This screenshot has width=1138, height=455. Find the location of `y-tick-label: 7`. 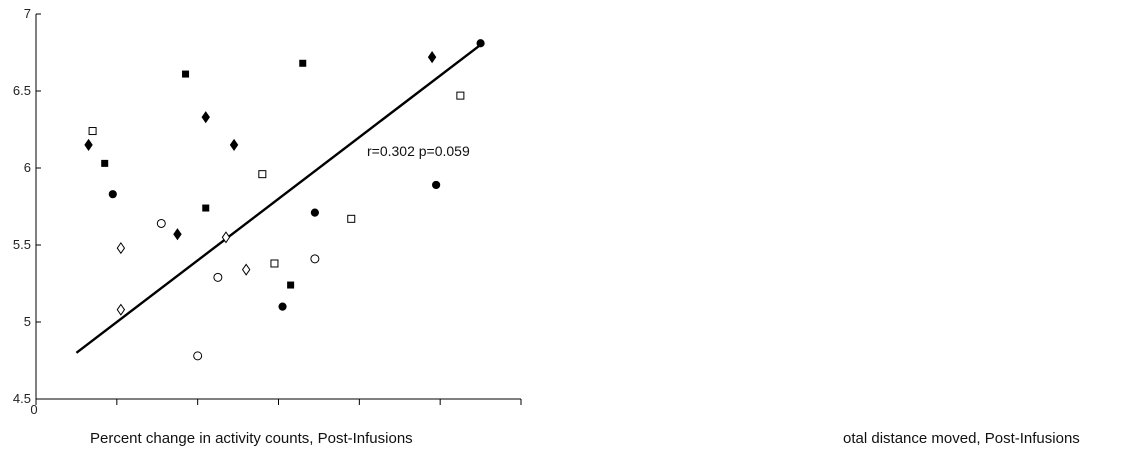

y-tick-label: 7 is located at coordinates (27, 13).